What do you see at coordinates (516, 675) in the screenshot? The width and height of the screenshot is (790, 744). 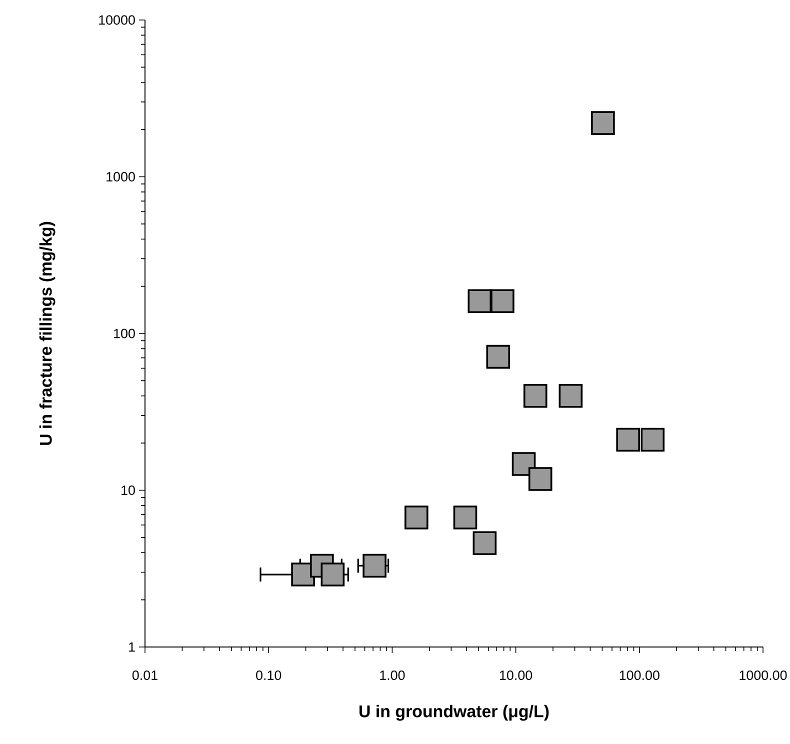 I see `x-tick-label: 10.00` at bounding box center [516, 675].